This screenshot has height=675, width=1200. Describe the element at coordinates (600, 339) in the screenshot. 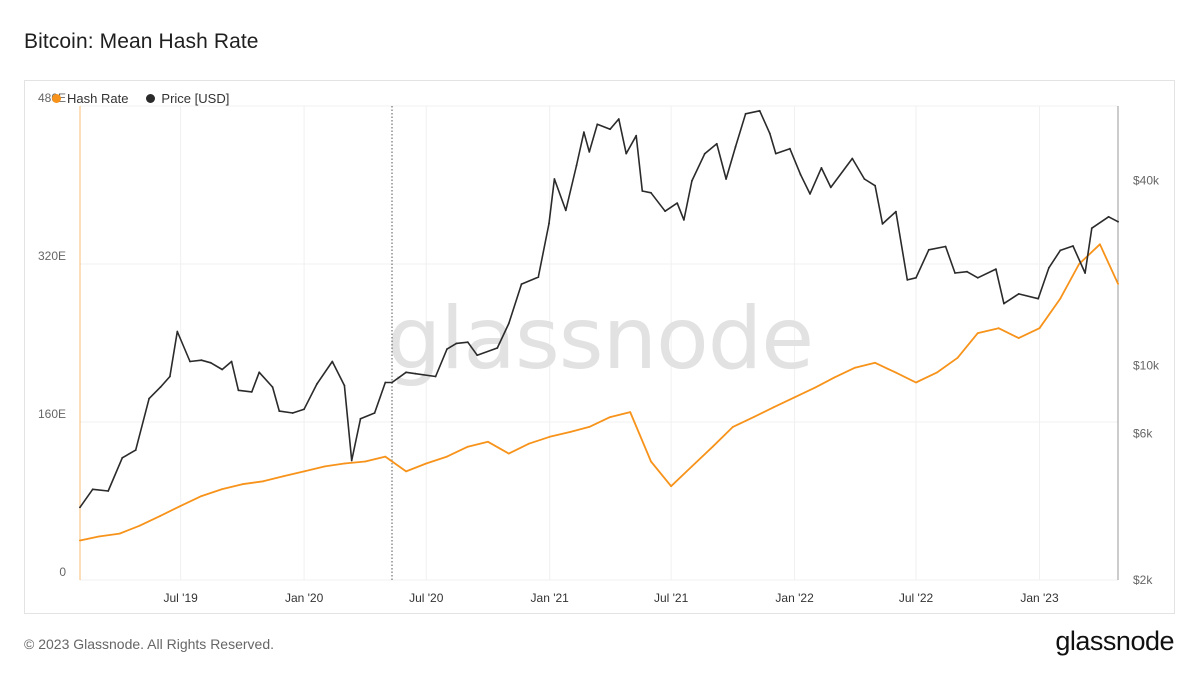

I see `watermark: glassnode` at that location.